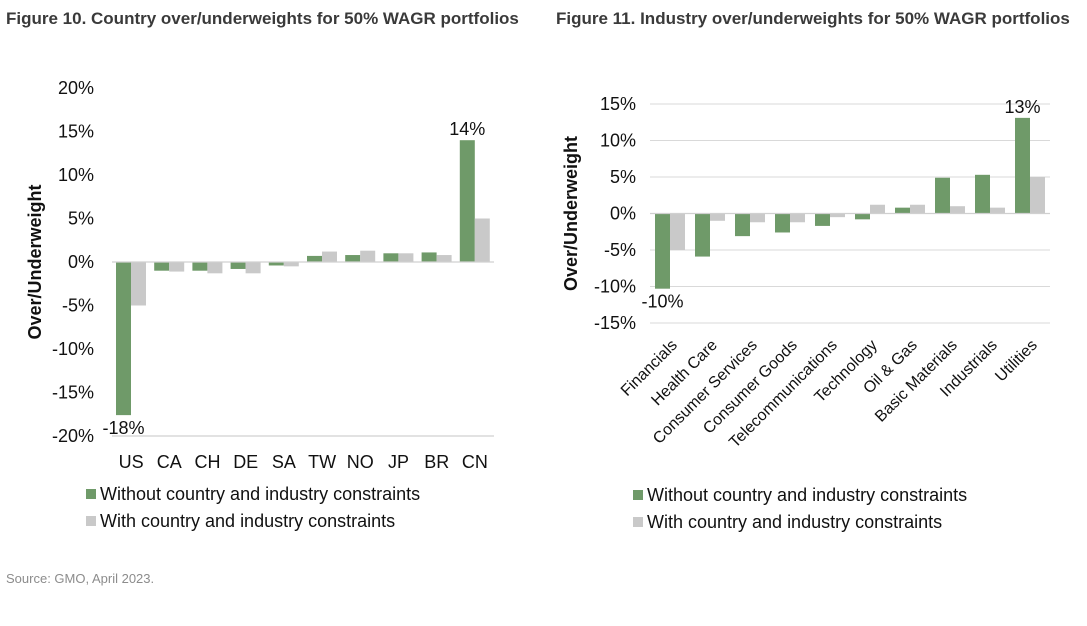 Image resolution: width=1087 pixels, height=626 pixels. I want to click on bar-without-basic-materials, so click(942, 195).